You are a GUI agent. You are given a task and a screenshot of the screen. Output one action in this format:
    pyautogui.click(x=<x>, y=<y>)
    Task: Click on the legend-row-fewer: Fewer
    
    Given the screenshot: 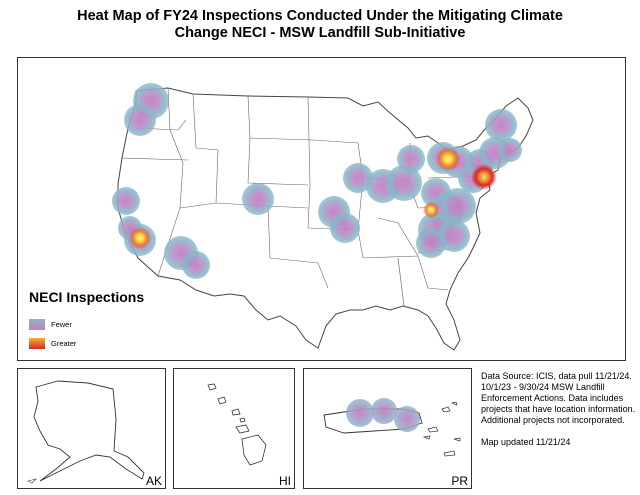 What is the action you would take?
    pyautogui.click(x=50, y=324)
    